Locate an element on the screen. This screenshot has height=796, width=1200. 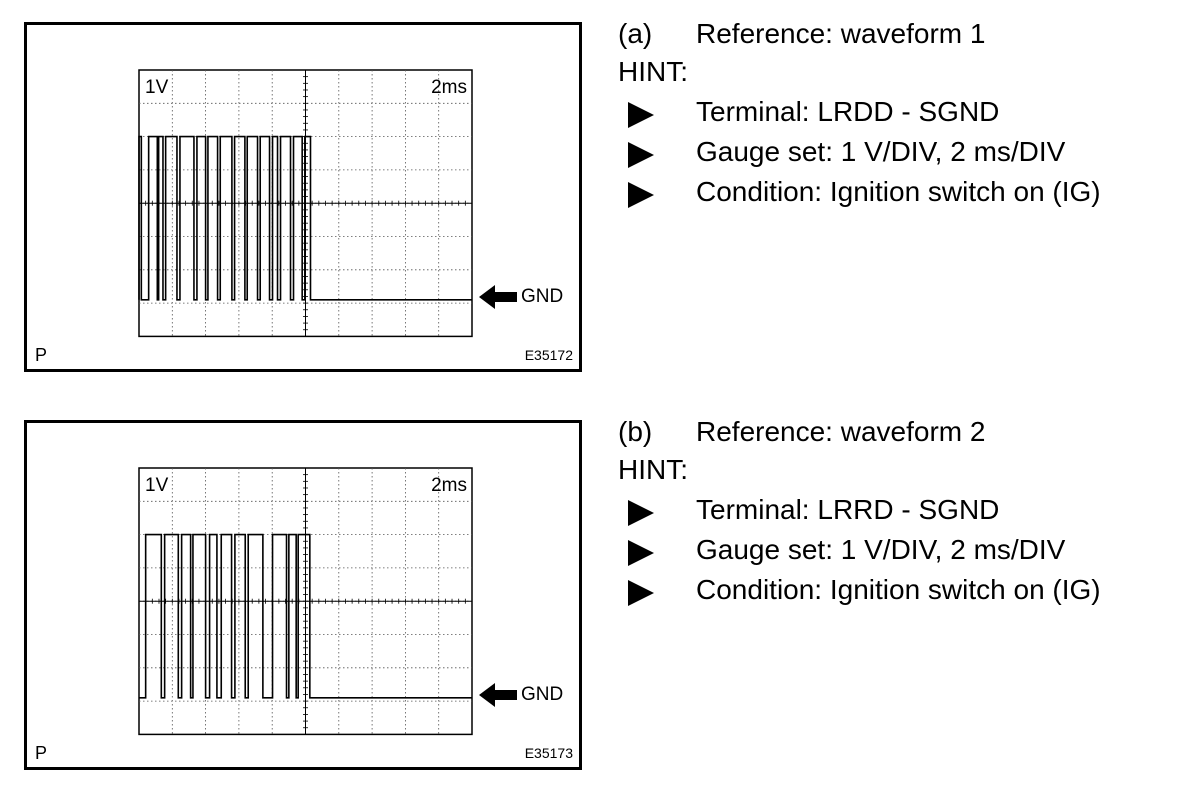
reference-text: Reference: waveform 2 is located at coordinates (841, 431).